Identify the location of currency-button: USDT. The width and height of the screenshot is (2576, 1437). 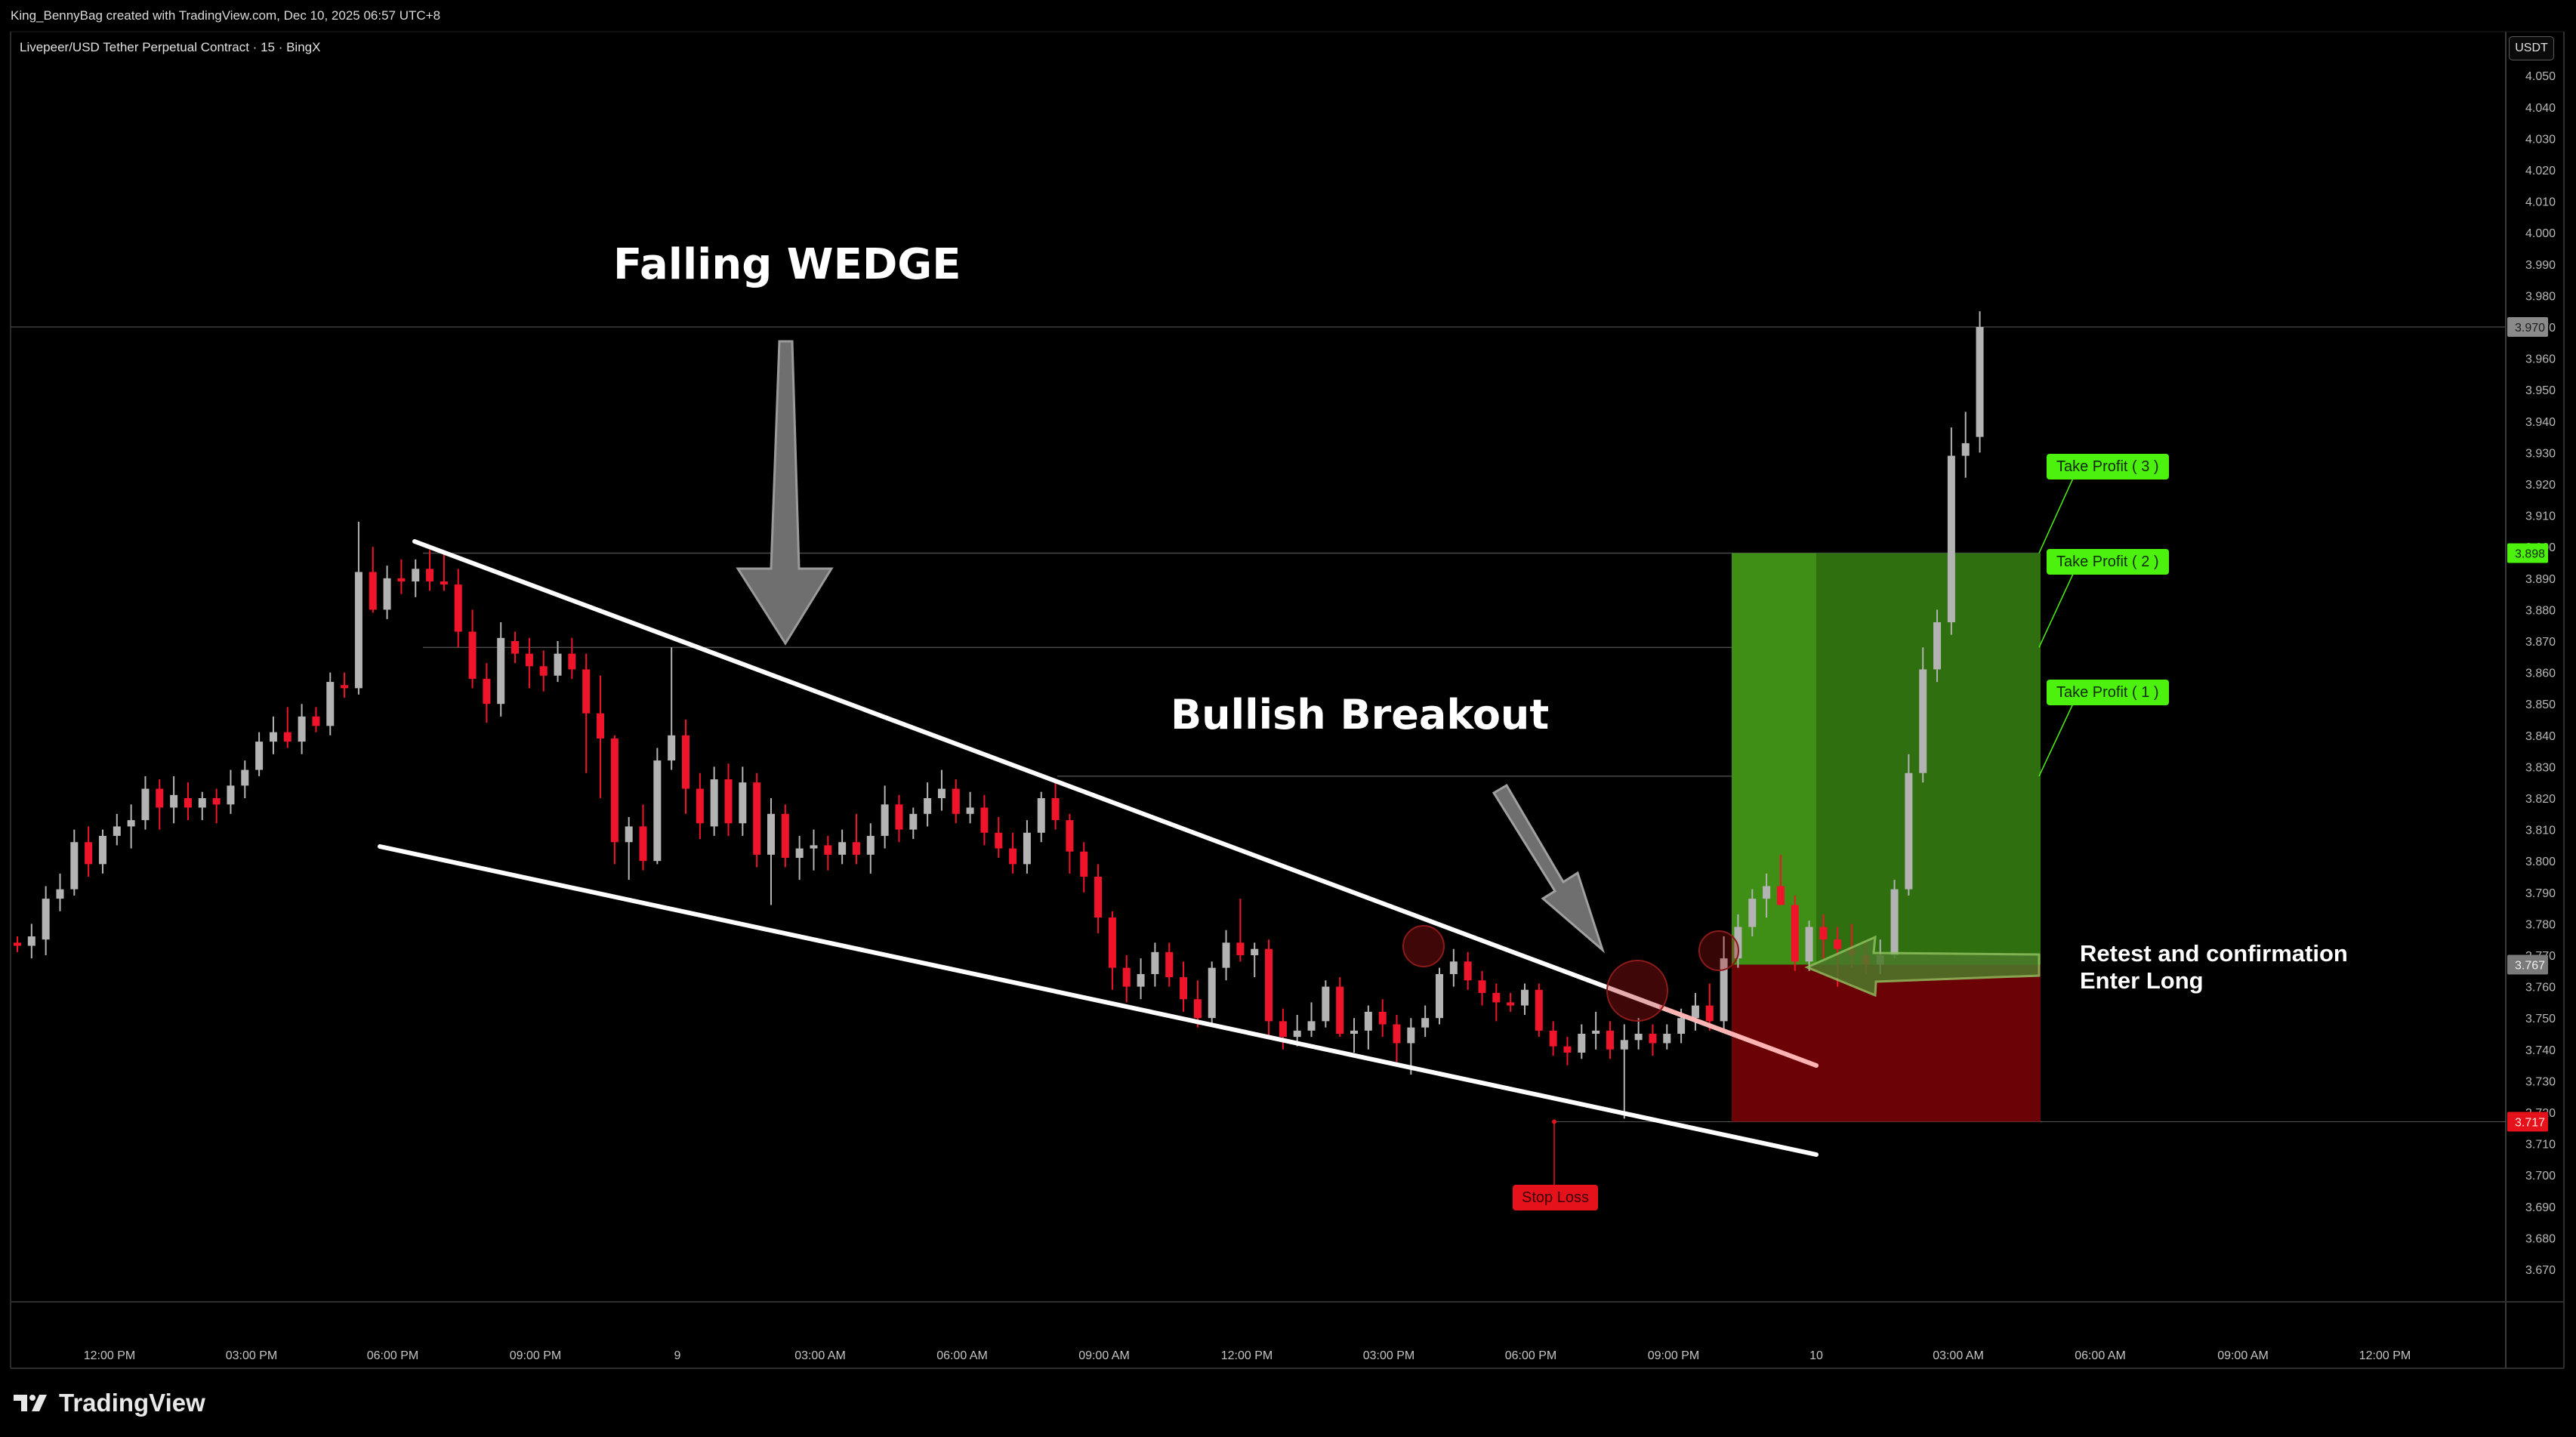
(2531, 48).